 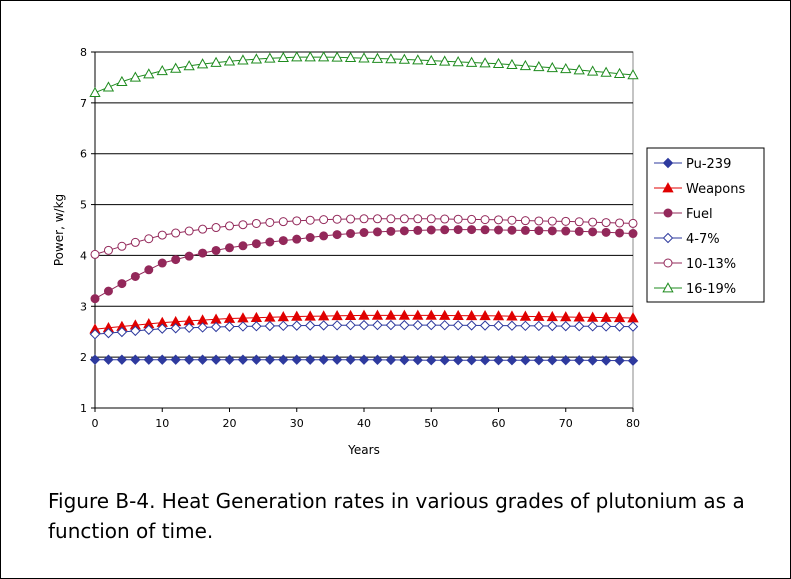 What do you see at coordinates (83, 52) in the screenshot?
I see `y-tick-label: 8` at bounding box center [83, 52].